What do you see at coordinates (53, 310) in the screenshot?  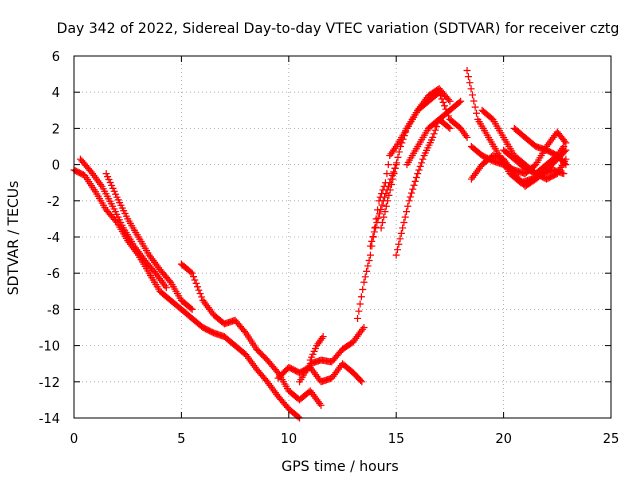 I see `y-tick-label: -8` at bounding box center [53, 310].